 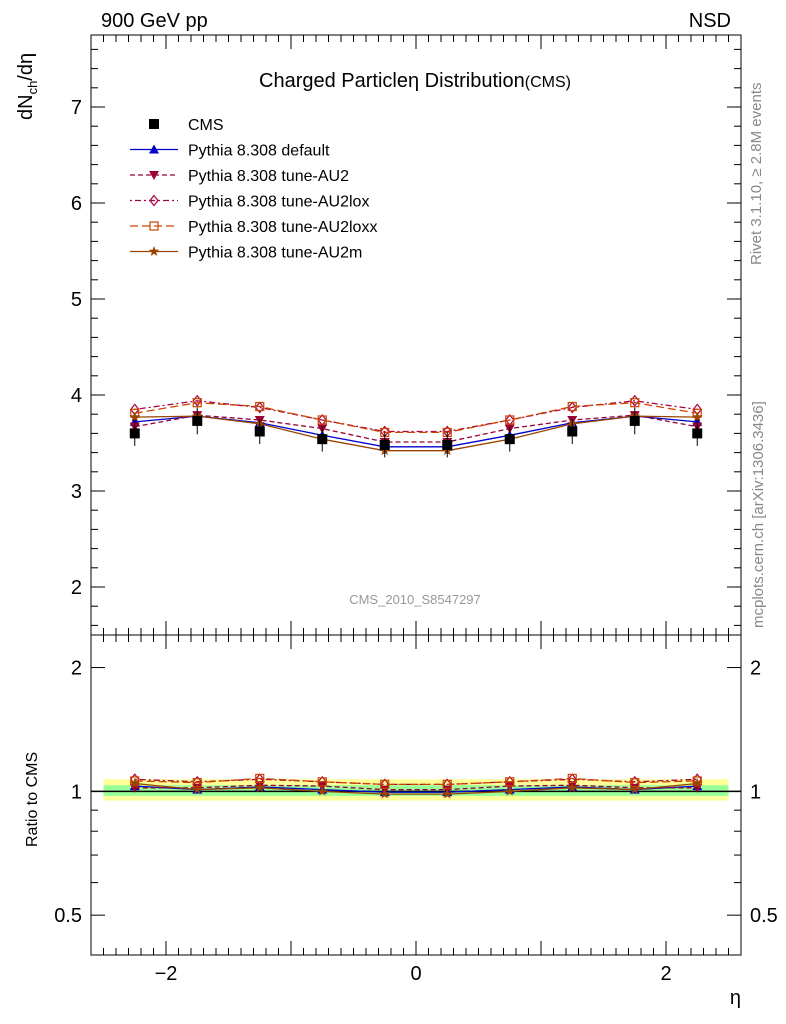 I want to click on side-text-mcplots: mcplots.cern.ch [arXiv:1306.3436], so click(x=758, y=514).